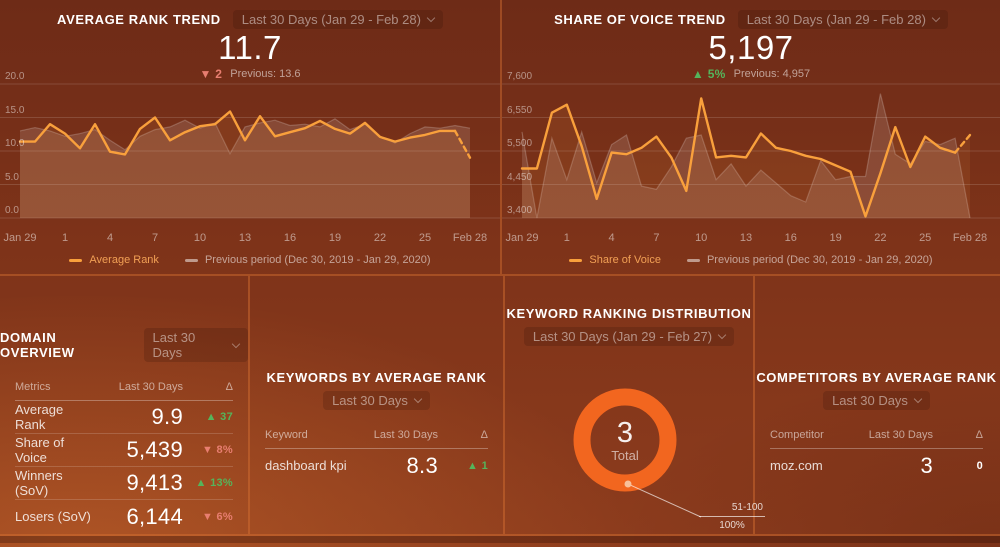 The image size is (1000, 547). What do you see at coordinates (629, 313) in the screenshot?
I see `panel-title: KEYWORD RANKING DISTRIBUTION` at bounding box center [629, 313].